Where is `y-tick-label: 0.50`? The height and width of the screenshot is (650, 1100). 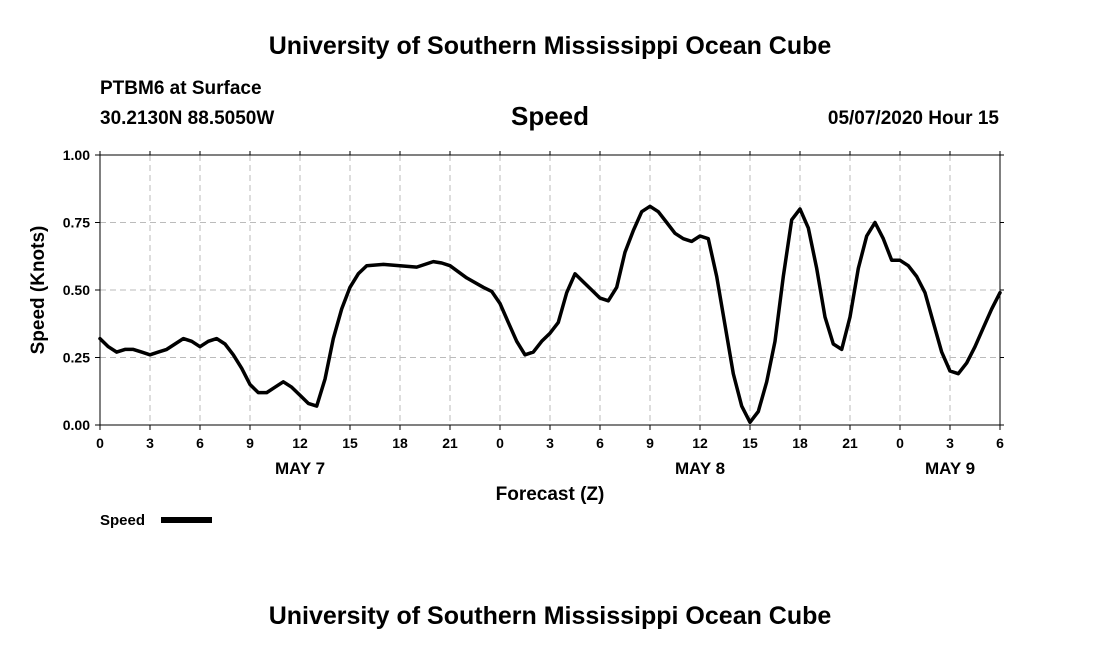
y-tick-label: 0.50 is located at coordinates (76, 290).